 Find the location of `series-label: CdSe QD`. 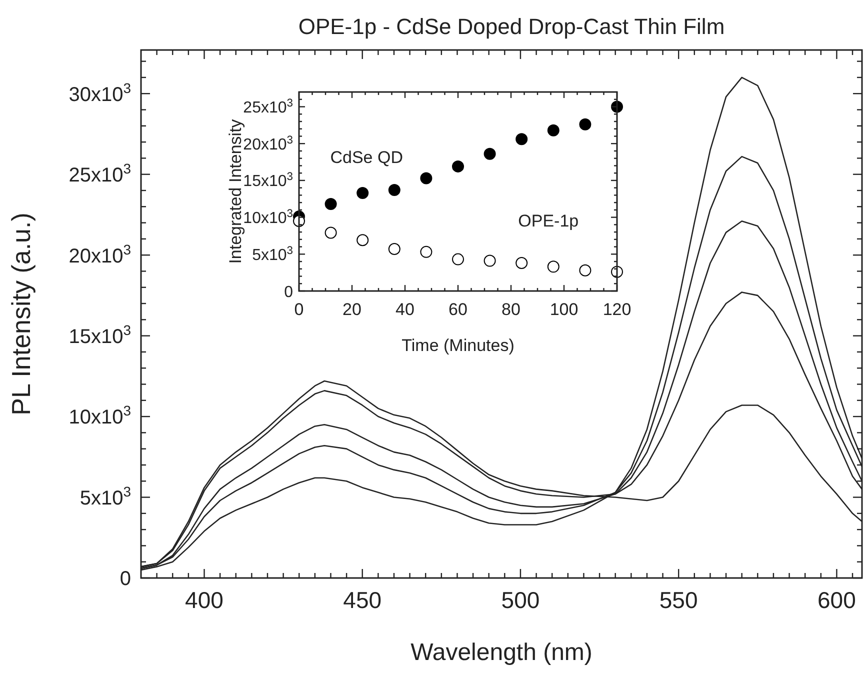

series-label: CdSe QD is located at coordinates (366, 157).